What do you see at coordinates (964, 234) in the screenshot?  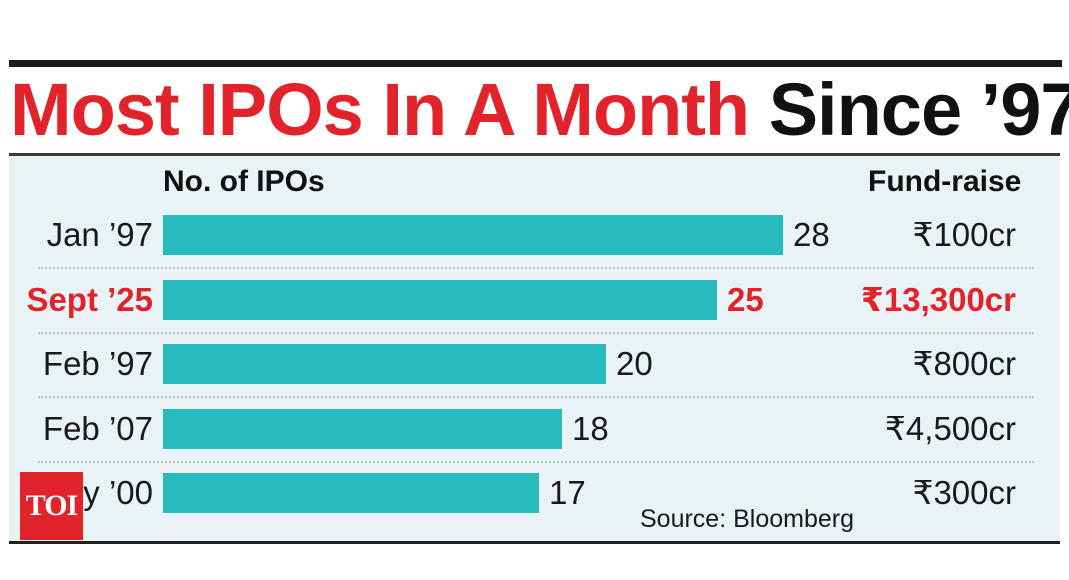 I see `fund-raise-value: ₹100cr` at bounding box center [964, 234].